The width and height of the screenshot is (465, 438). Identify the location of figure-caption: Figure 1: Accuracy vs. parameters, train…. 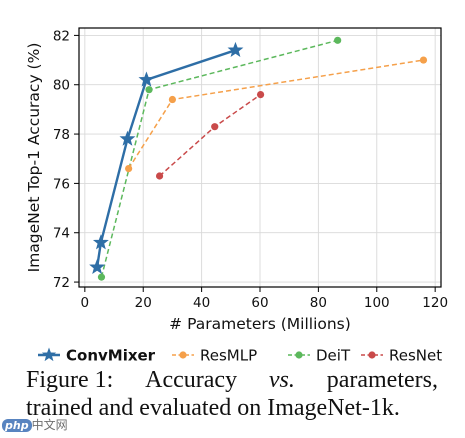
(232, 394).